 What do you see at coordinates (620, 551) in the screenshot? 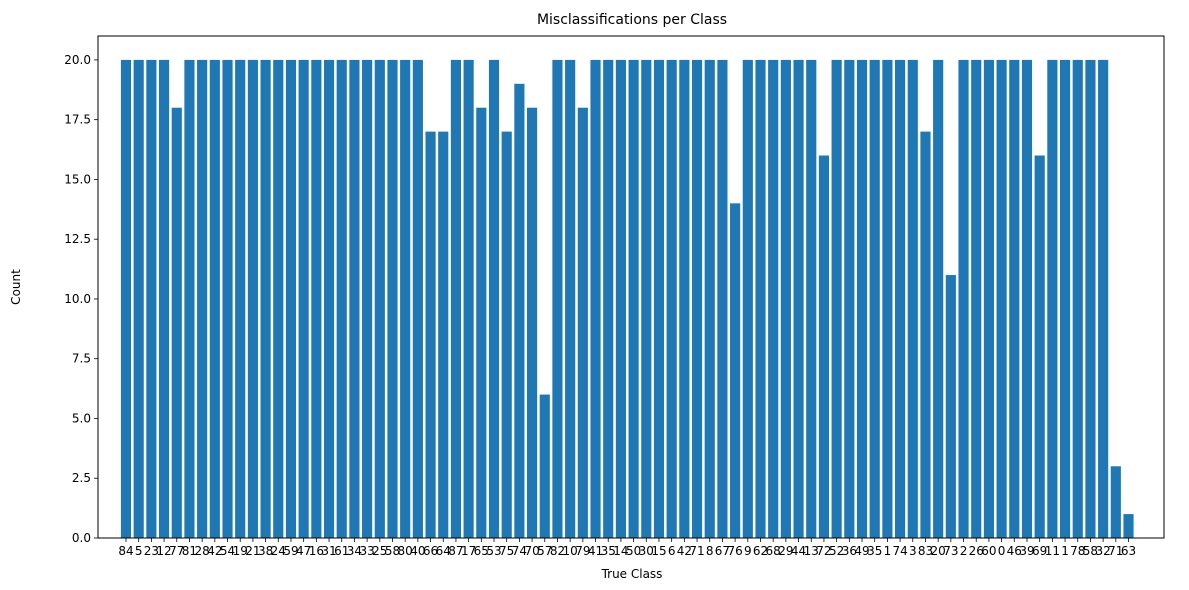
I see `x-tick-label-39: 14` at bounding box center [620, 551].